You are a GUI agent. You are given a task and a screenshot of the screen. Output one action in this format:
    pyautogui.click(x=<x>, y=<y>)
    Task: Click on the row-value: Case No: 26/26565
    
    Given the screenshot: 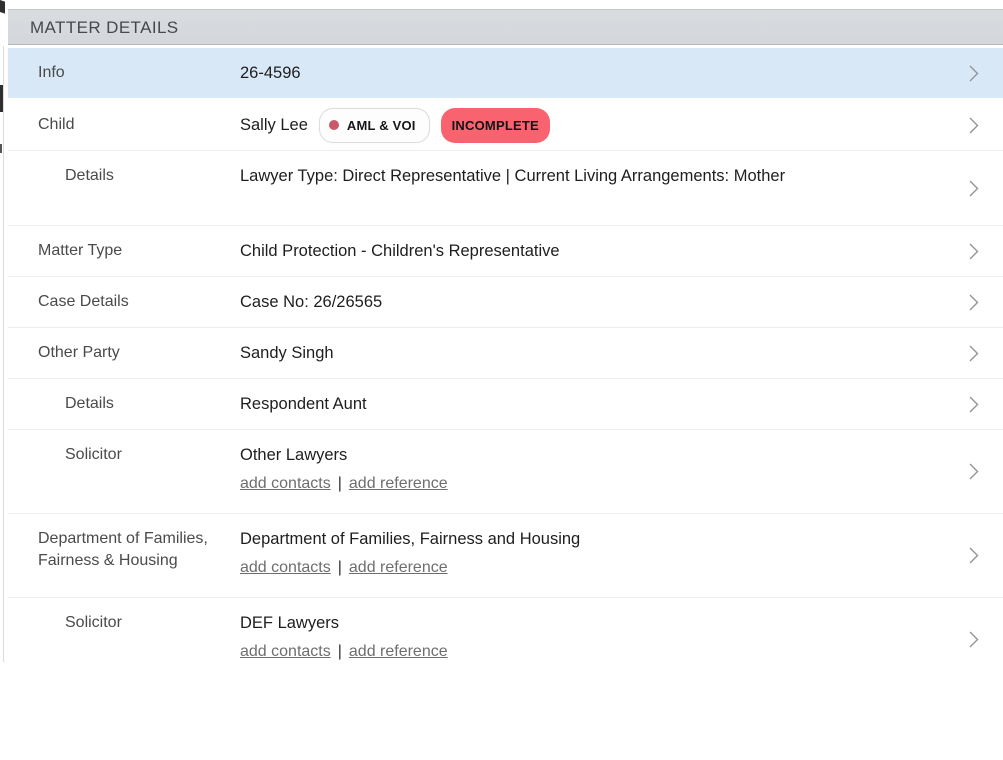 What is the action you would take?
    pyautogui.click(x=311, y=301)
    